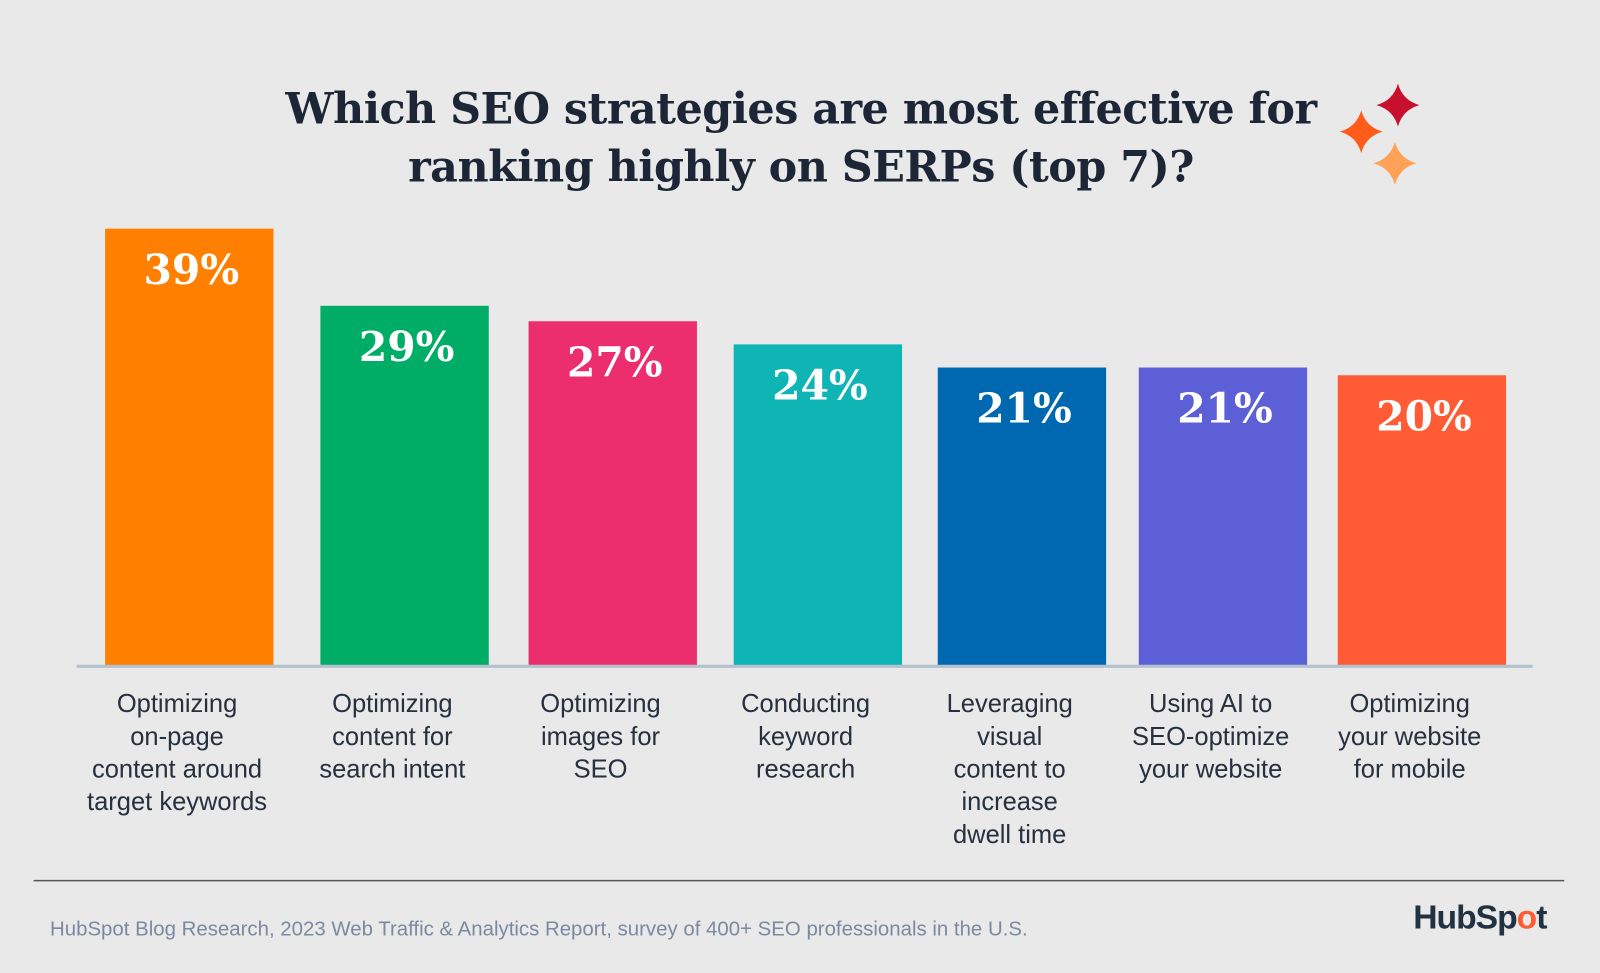 Image resolution: width=1600 pixels, height=973 pixels. Describe the element at coordinates (820, 385) in the screenshot. I see `data-label-4: 24%` at that location.